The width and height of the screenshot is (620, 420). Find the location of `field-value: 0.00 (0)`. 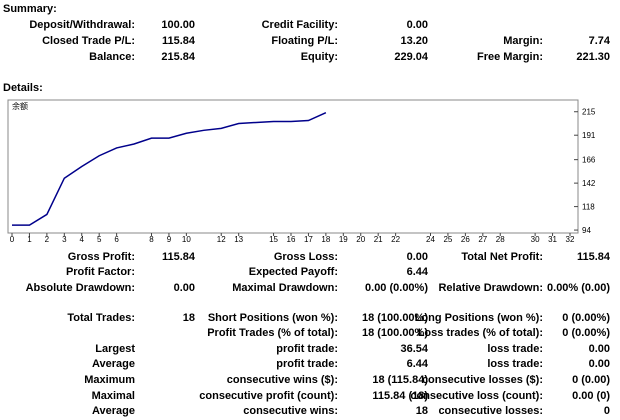

field-value: 0.00 (0) is located at coordinates (591, 396).